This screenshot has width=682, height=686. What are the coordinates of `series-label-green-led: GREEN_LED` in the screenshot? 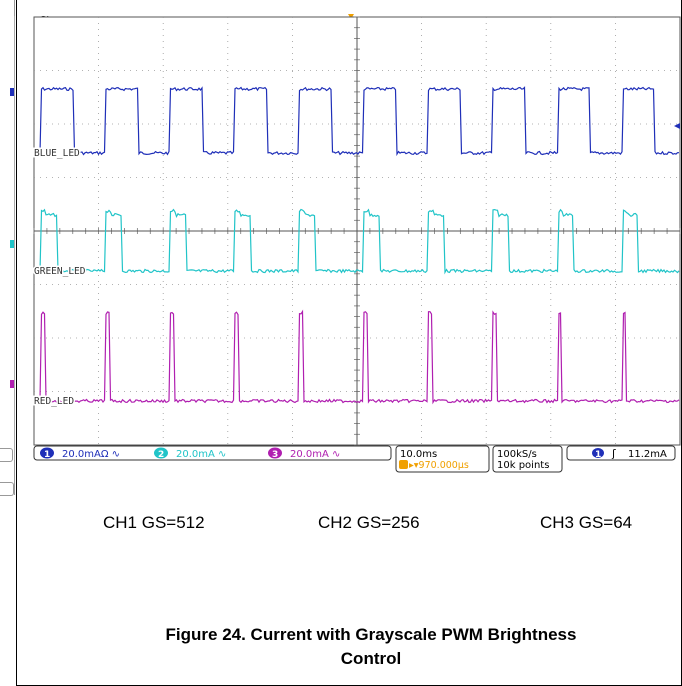 It's located at (60, 271).